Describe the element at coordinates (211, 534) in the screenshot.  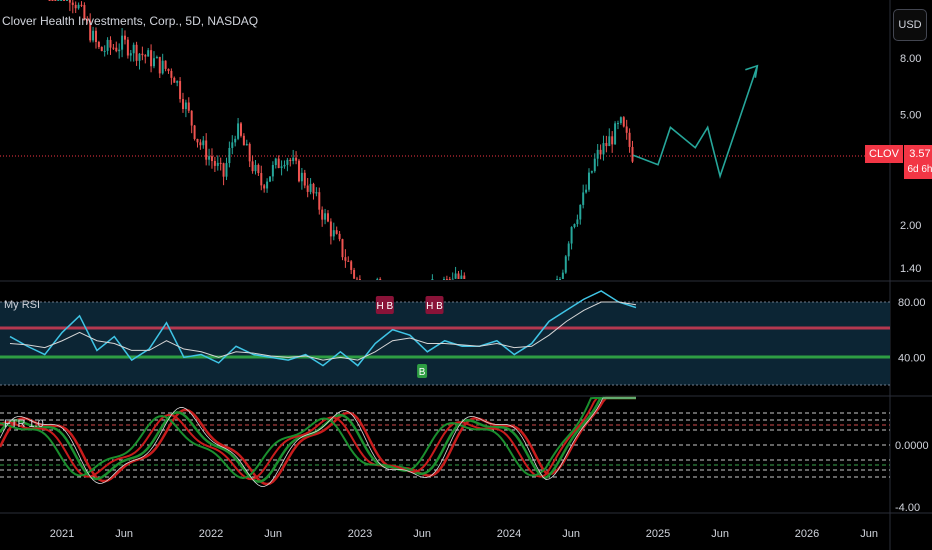
I see `x-tick-label: 2022` at that location.